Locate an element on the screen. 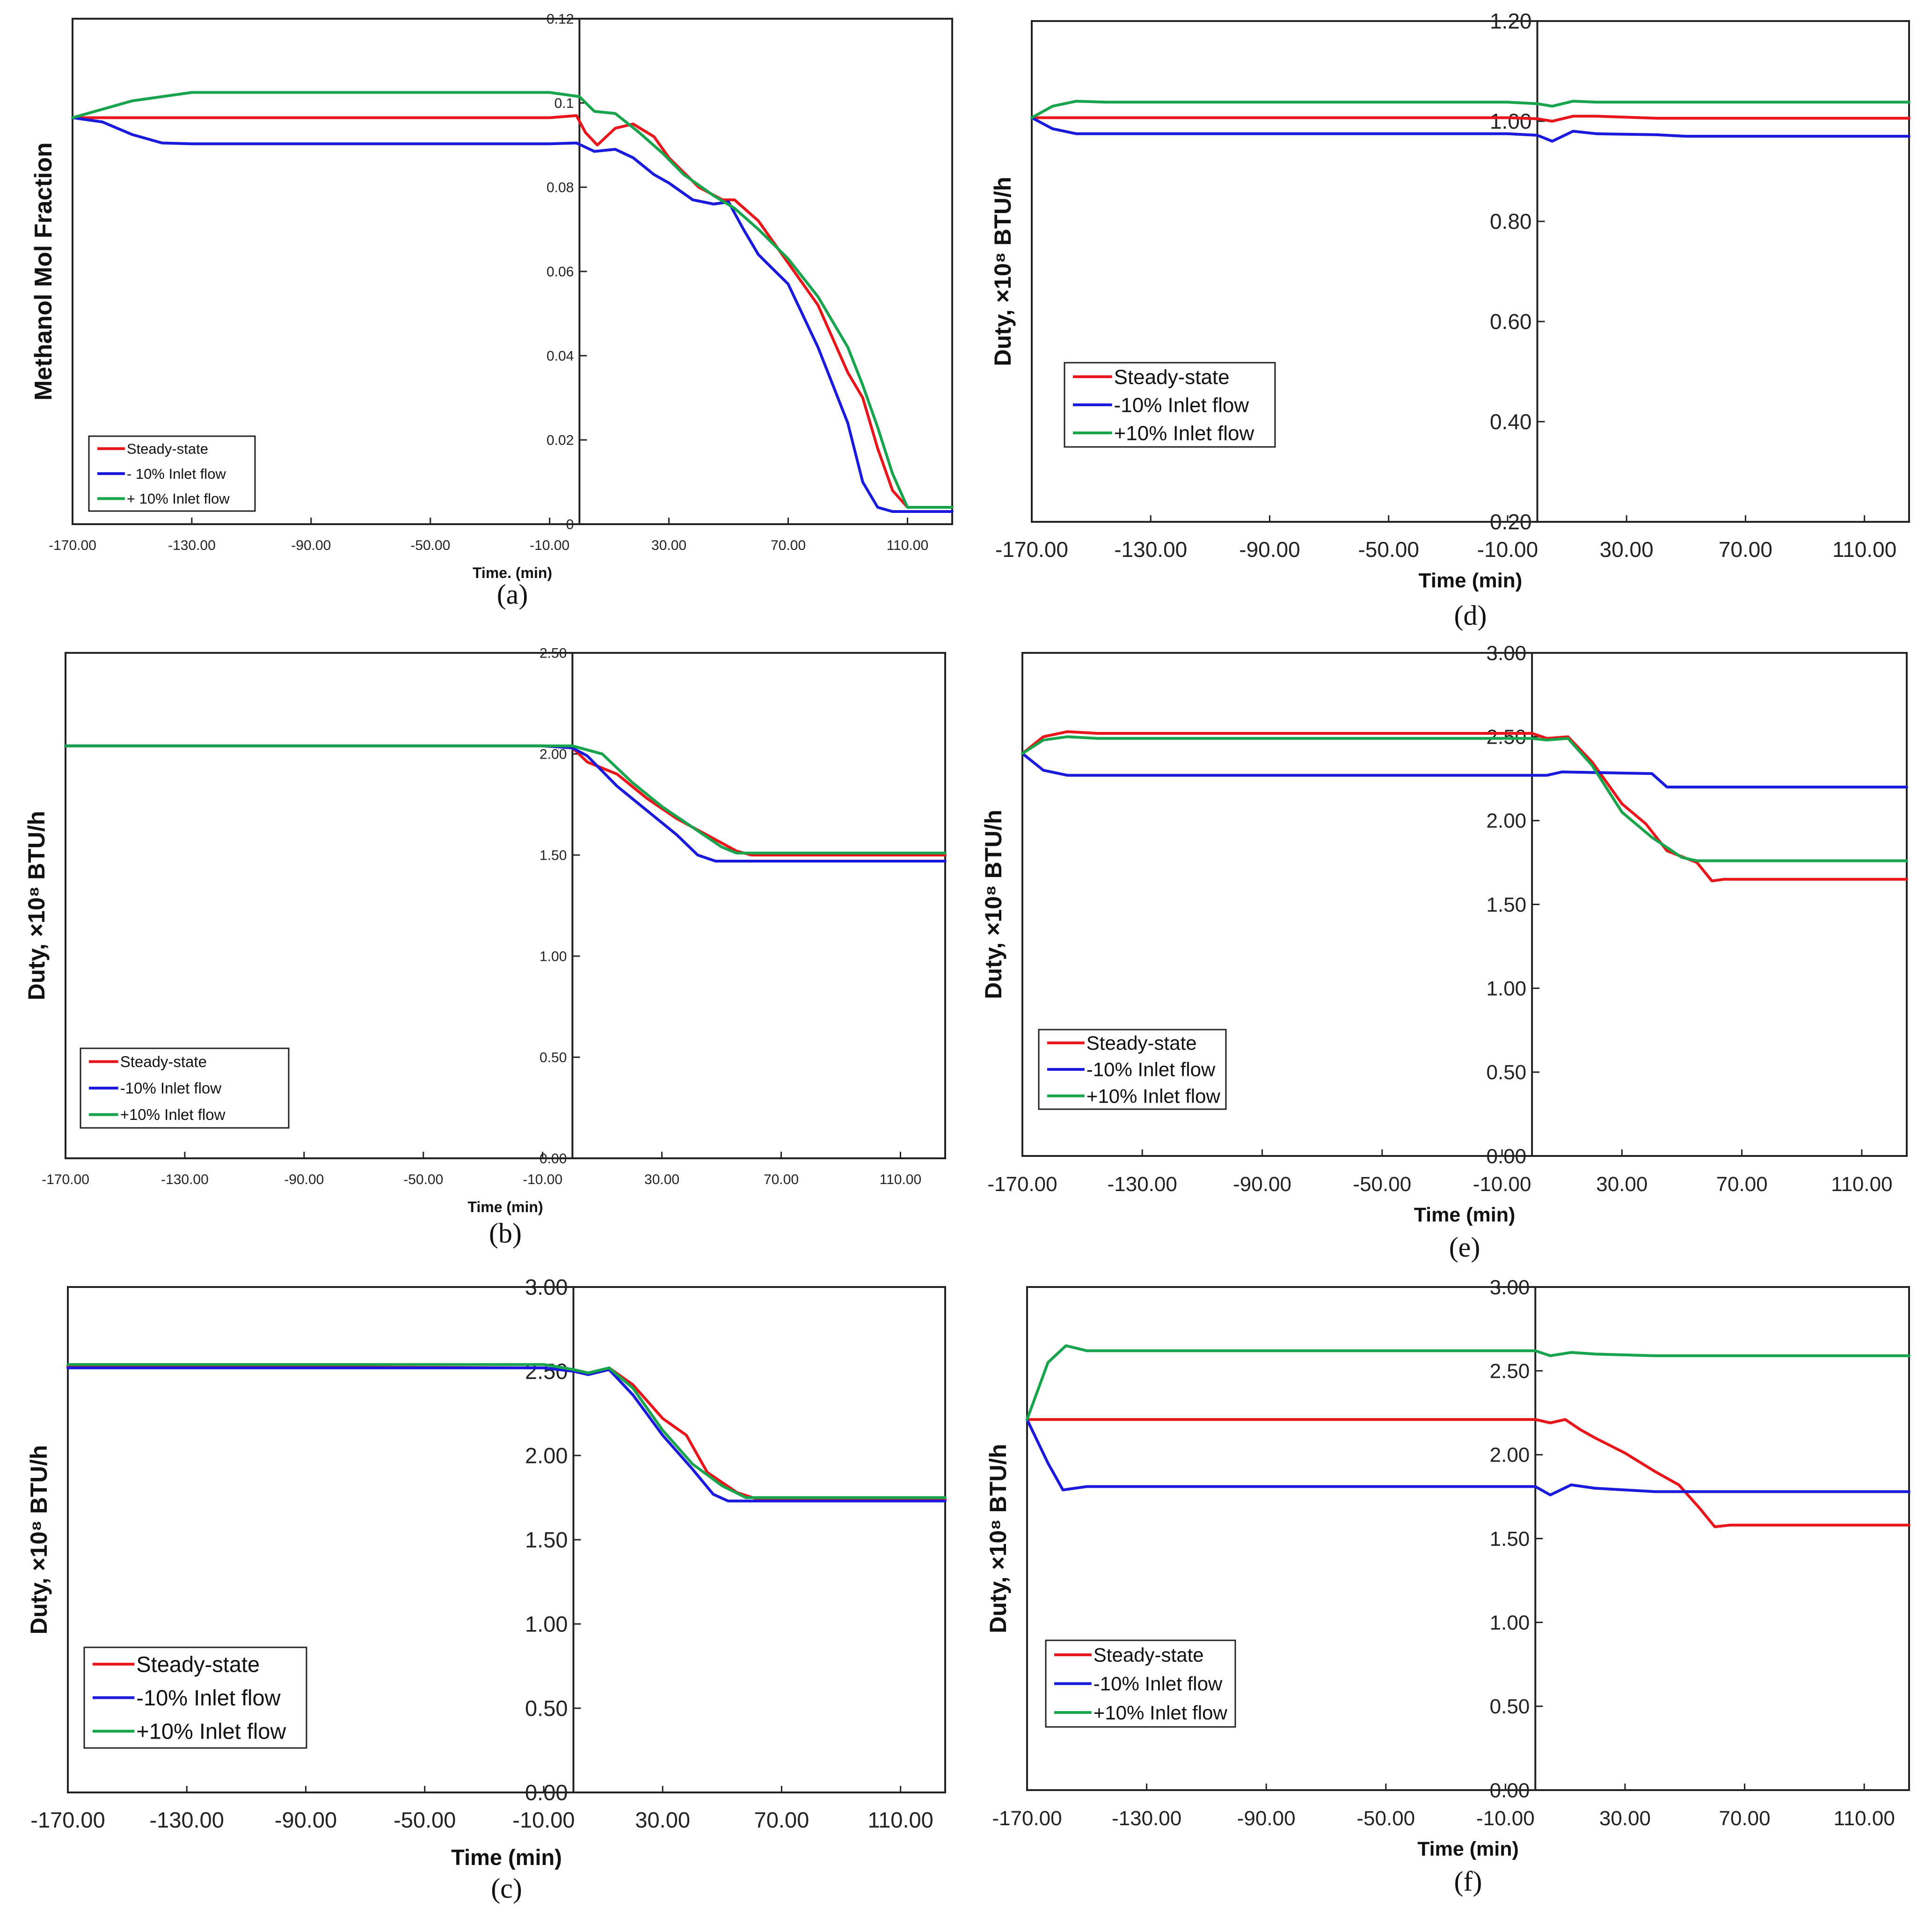 The width and height of the screenshot is (1932, 1916). y-tick-label: 0.80 is located at coordinates (1511, 221).